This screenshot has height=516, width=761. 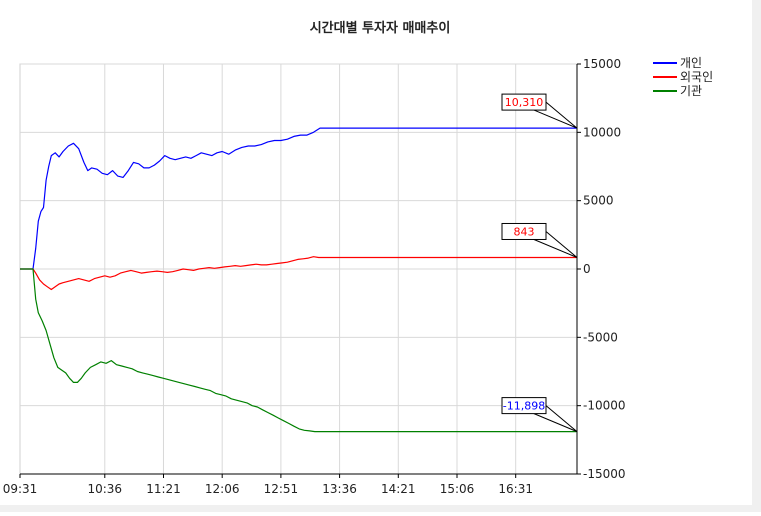 I want to click on x-tick-label: 14:21, so click(x=398, y=489).